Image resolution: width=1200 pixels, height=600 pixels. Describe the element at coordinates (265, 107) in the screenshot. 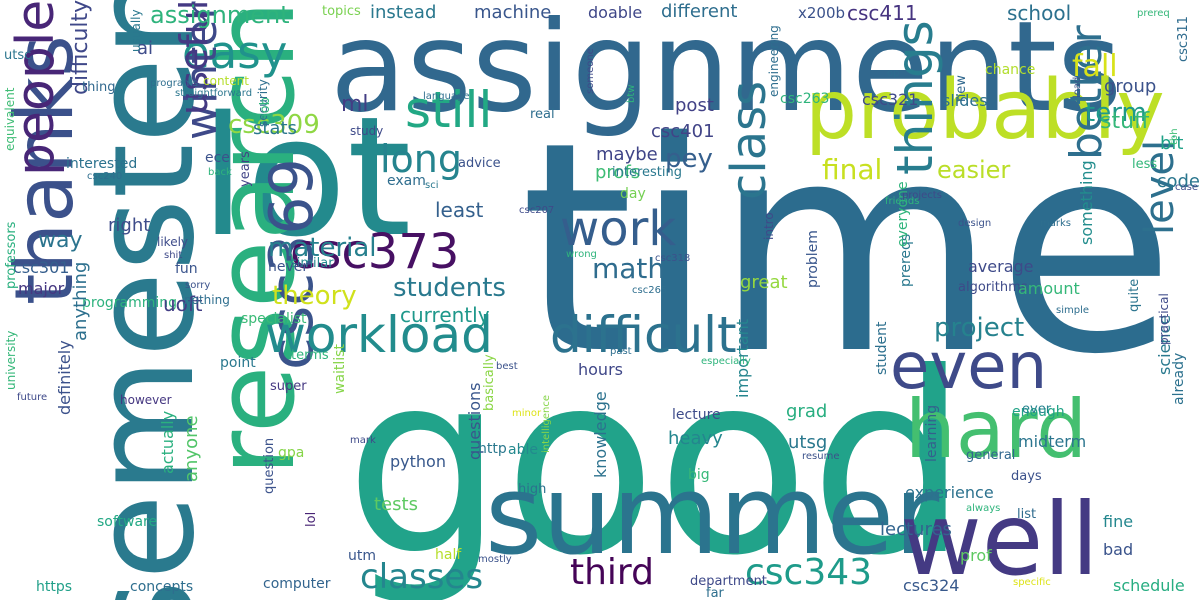

I see `word-job: job` at that location.